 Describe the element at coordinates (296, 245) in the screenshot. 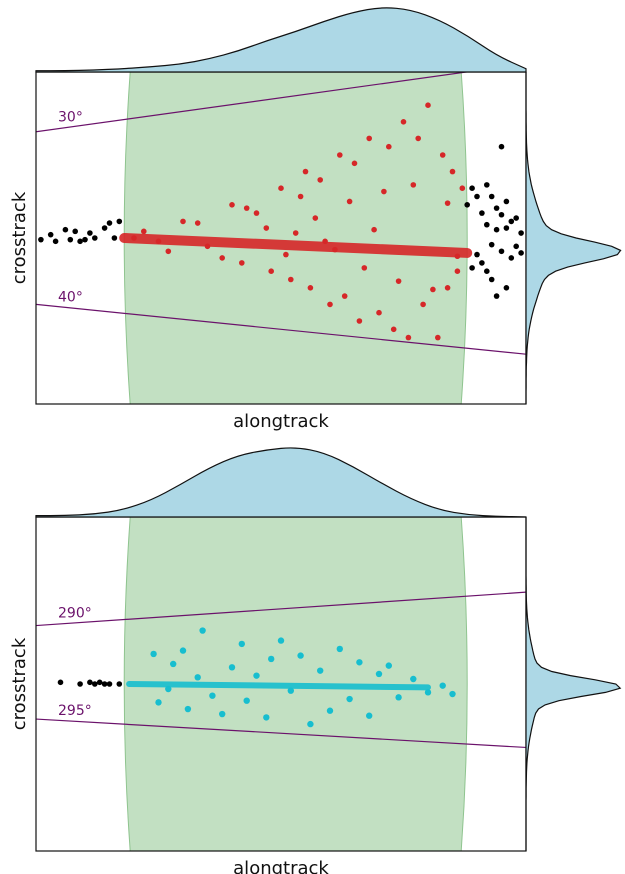

I see `dense-core` at that location.